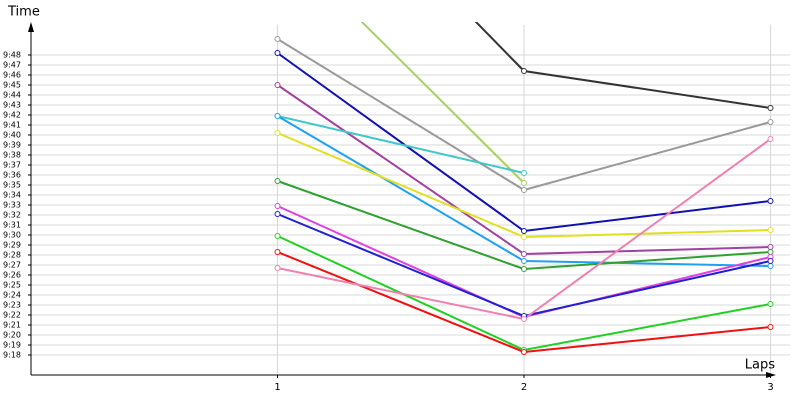  I want to click on y-tick-label: 9:45, so click(12, 85).